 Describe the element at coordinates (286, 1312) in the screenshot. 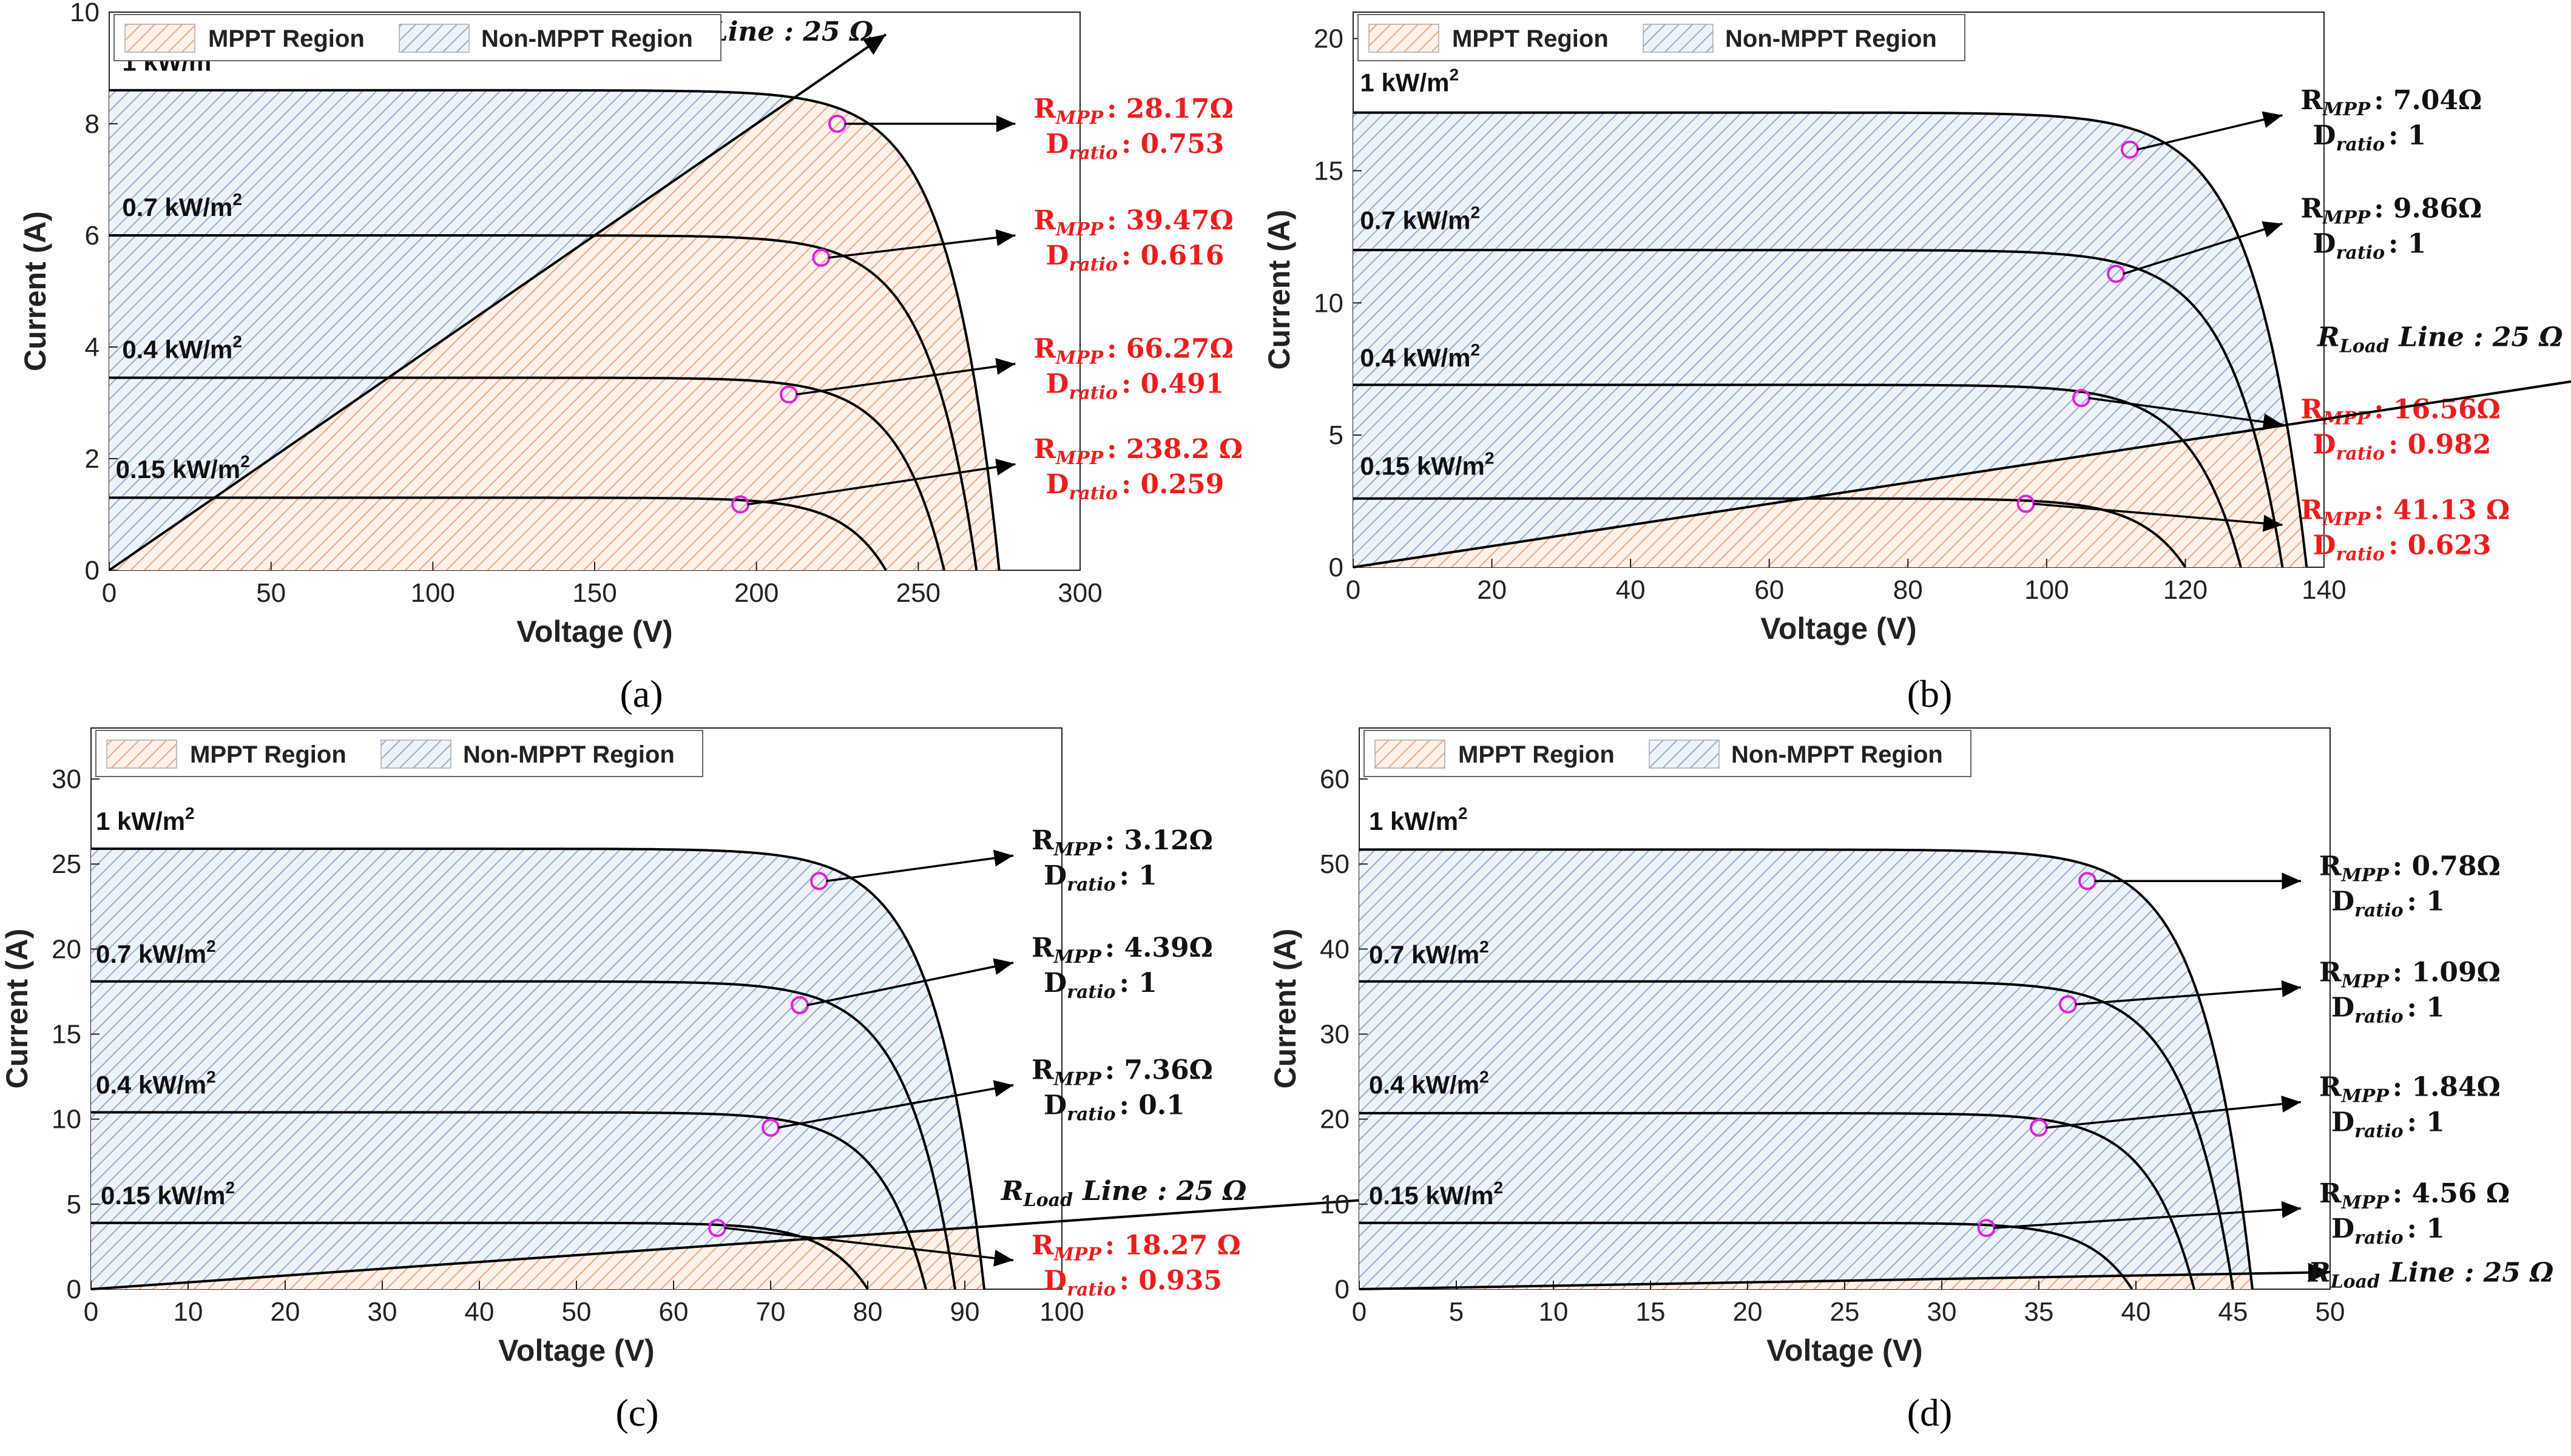

I see `x-tick-label: 20` at that location.